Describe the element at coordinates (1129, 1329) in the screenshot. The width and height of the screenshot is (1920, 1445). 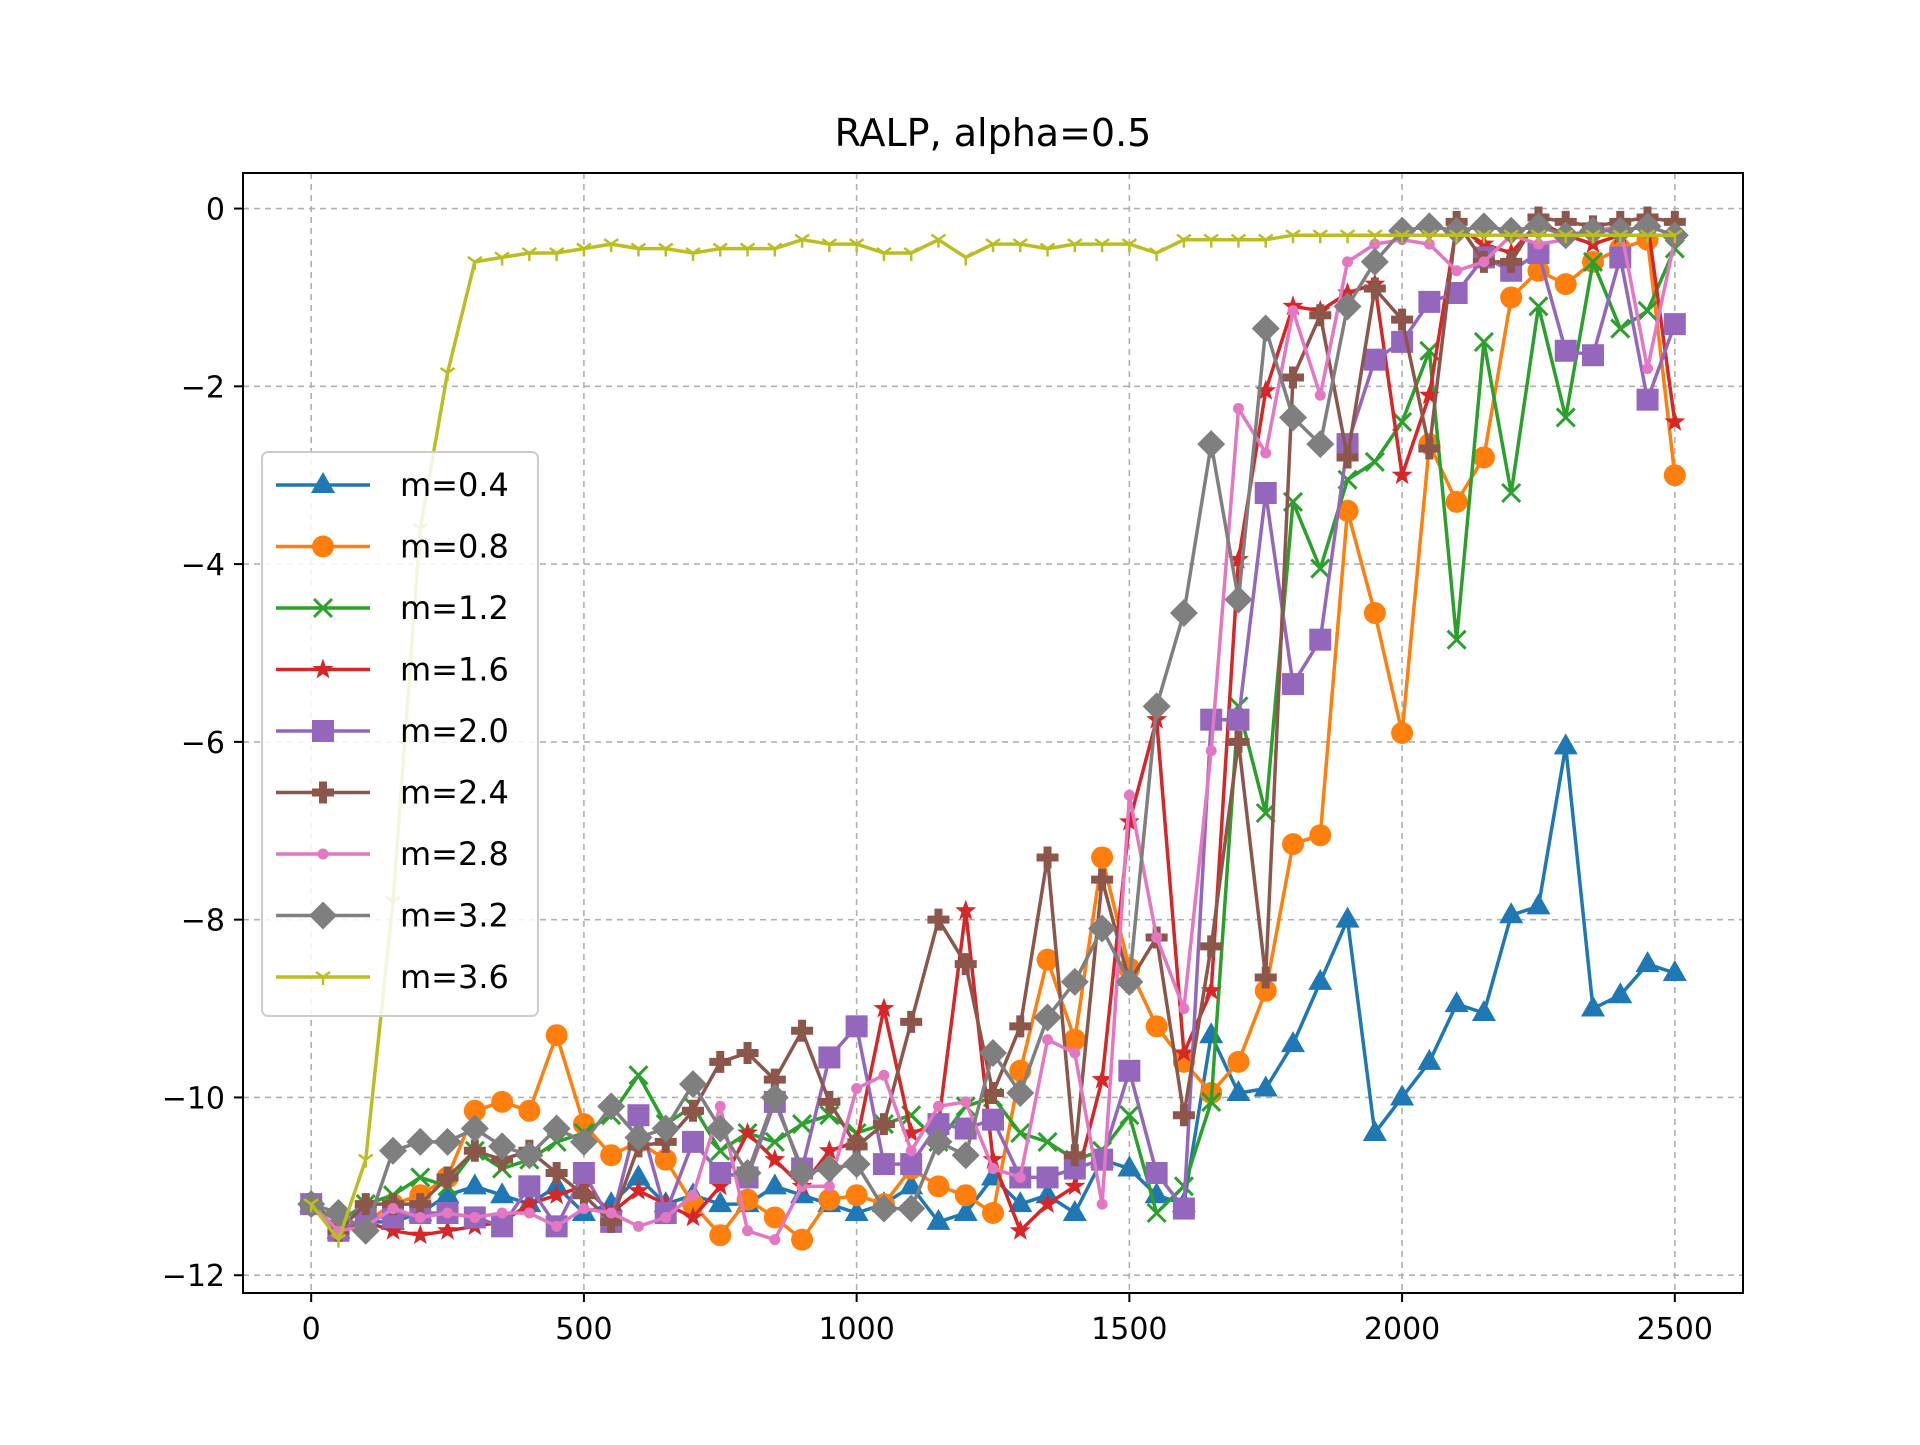
I see `x-tick-label: 1500` at that location.